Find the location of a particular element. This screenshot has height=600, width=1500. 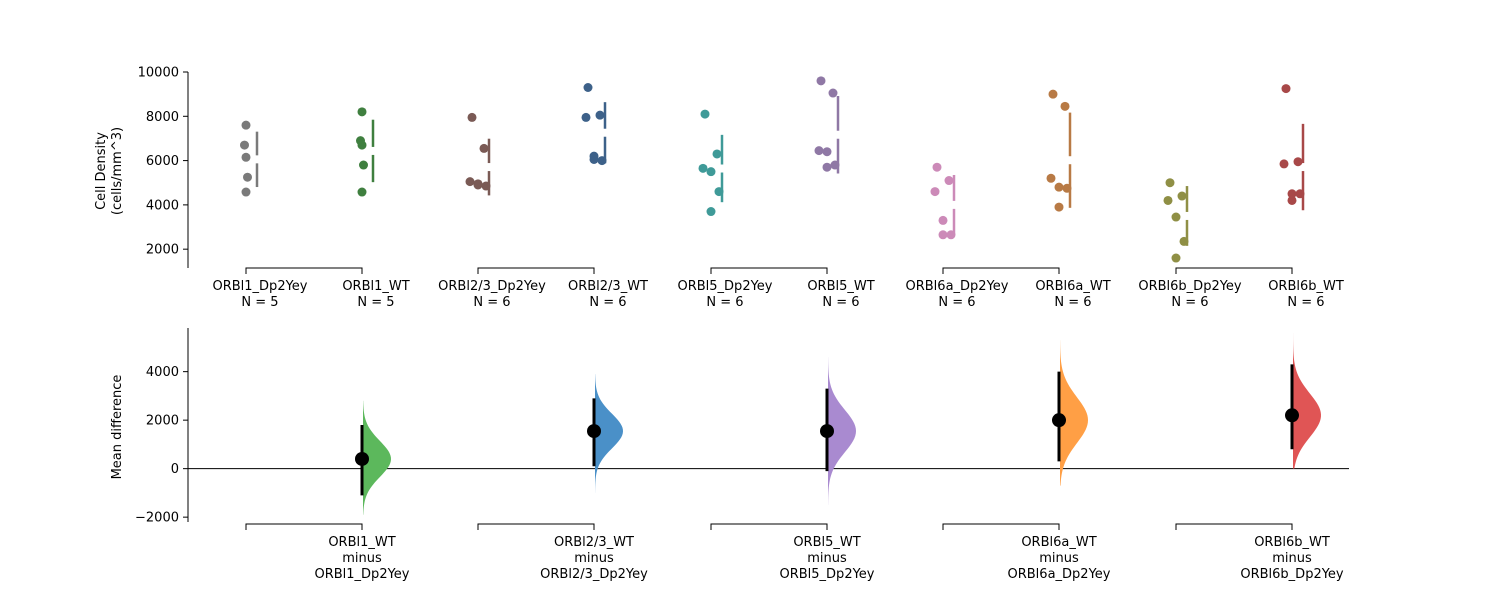

group-label: ORBl6b_WT is located at coordinates (1306, 286).